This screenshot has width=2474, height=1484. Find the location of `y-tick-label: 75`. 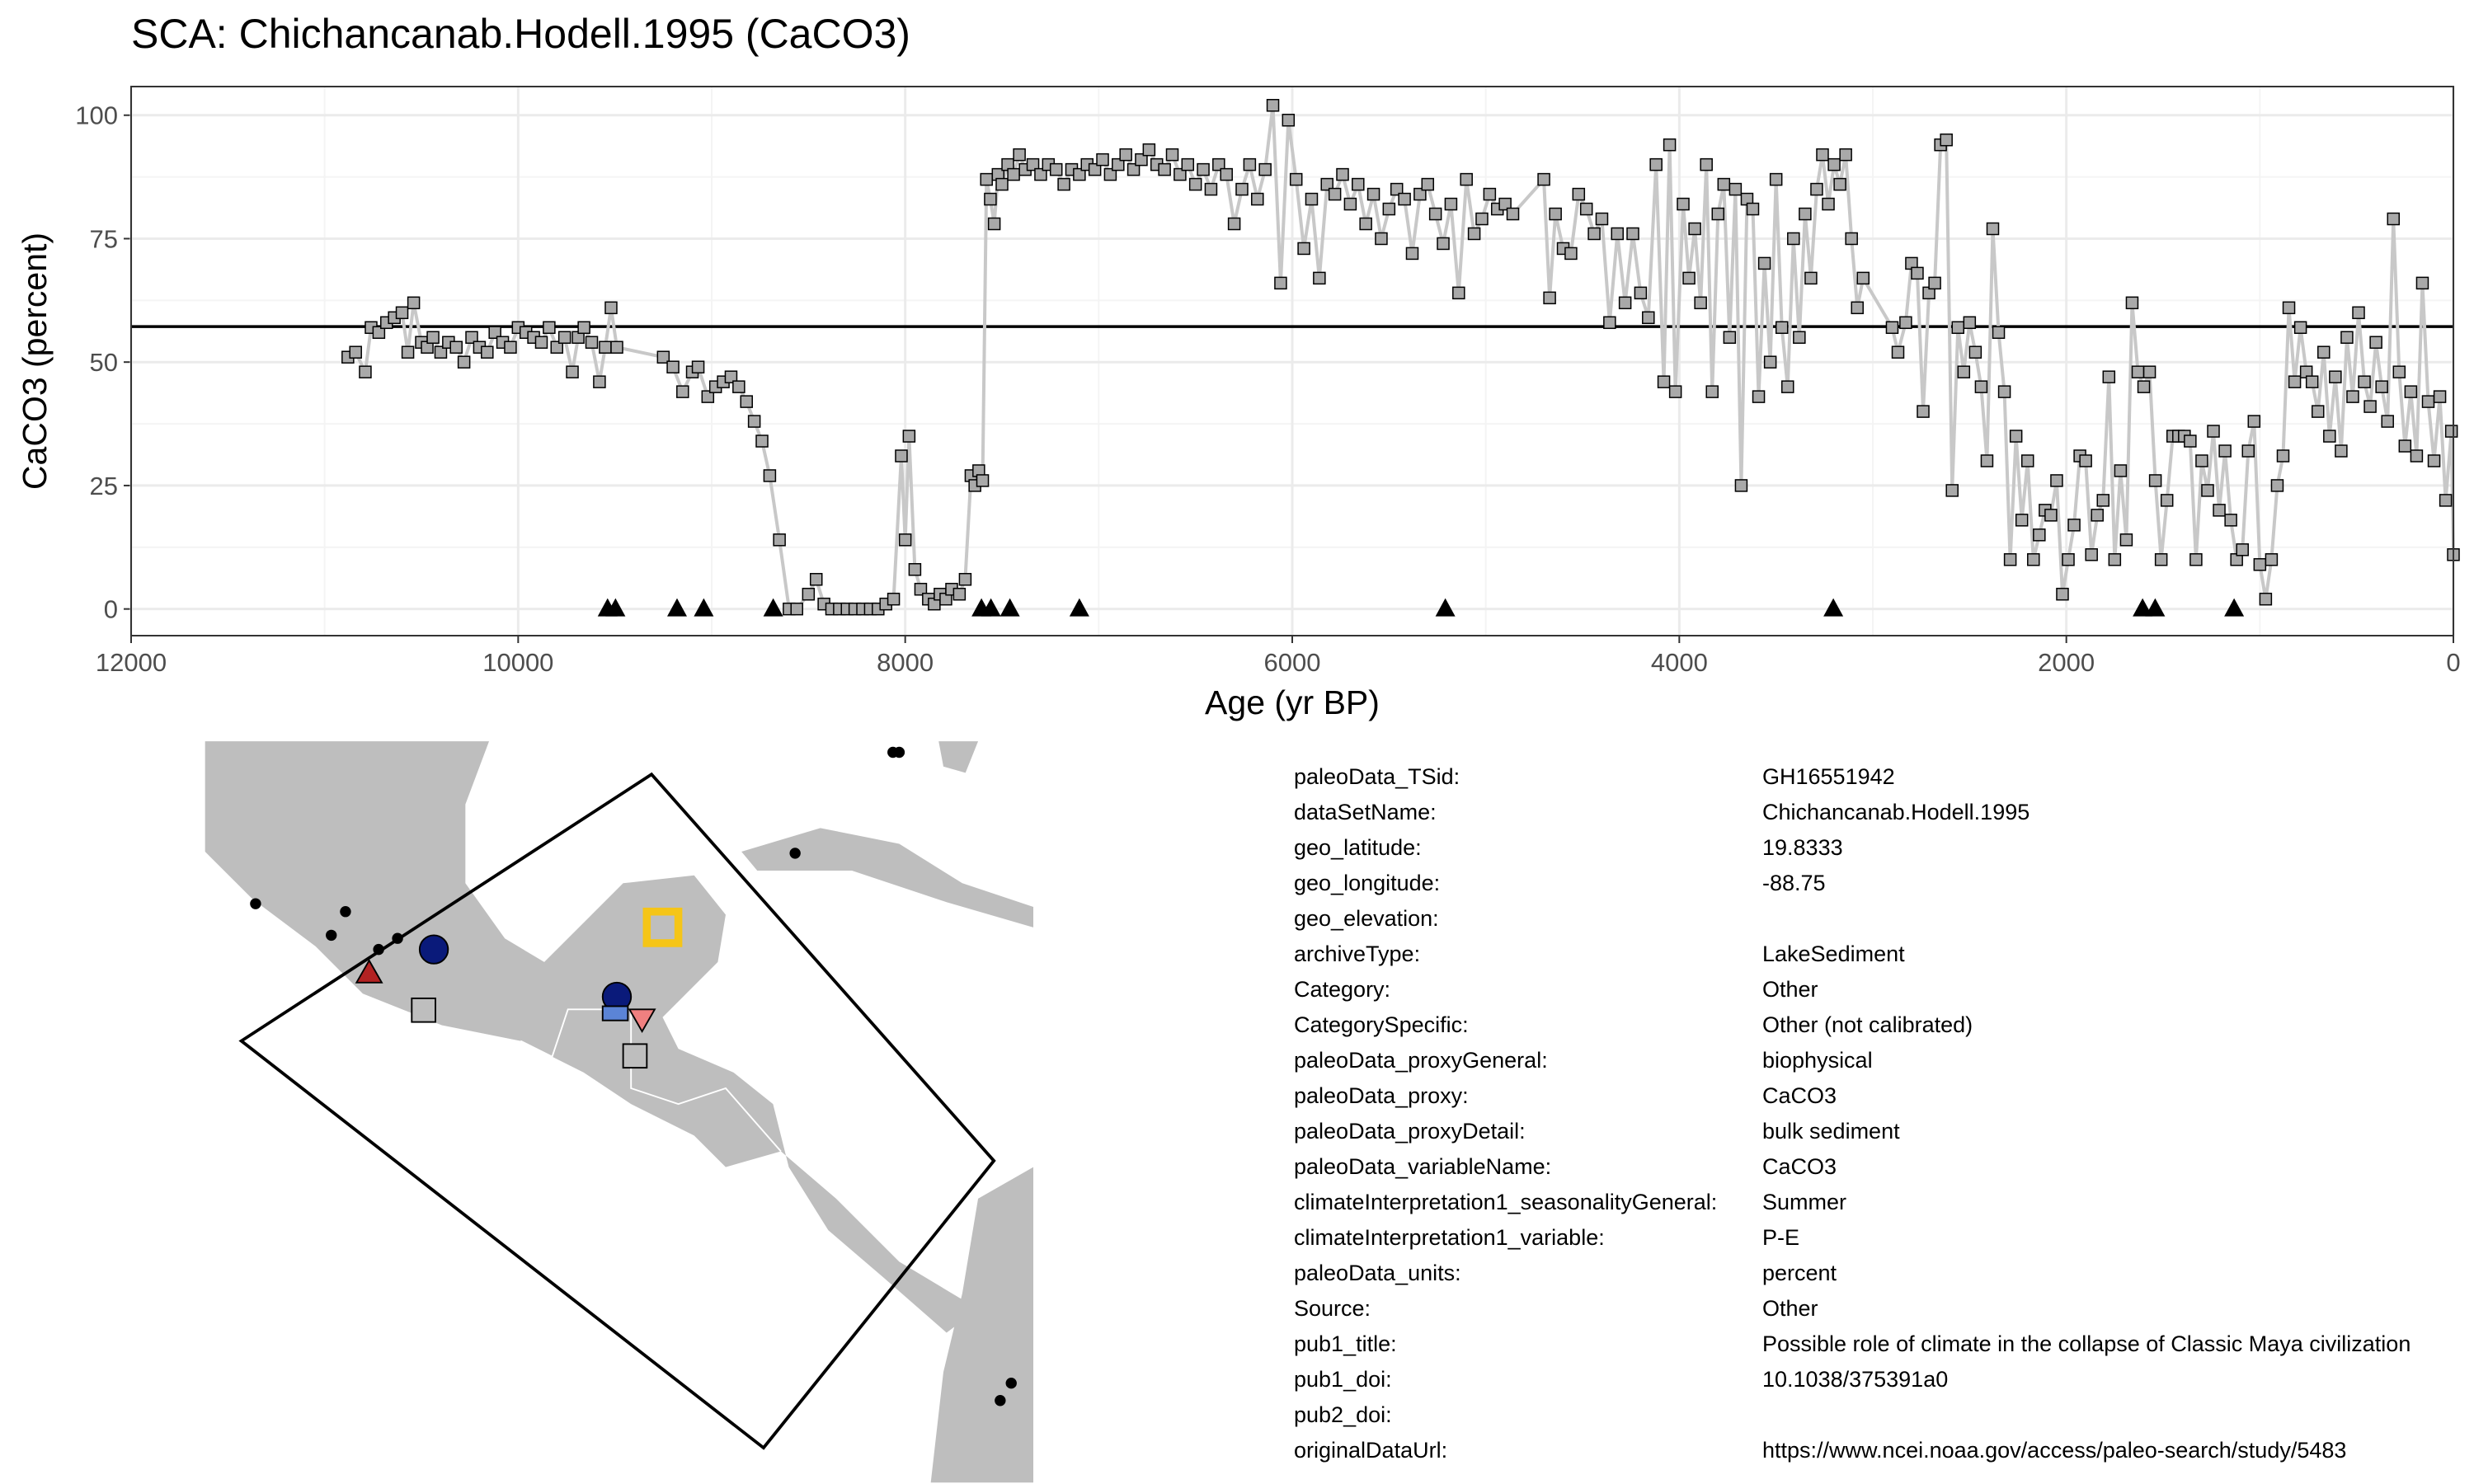

y-tick-label: 75 is located at coordinates (104, 238).